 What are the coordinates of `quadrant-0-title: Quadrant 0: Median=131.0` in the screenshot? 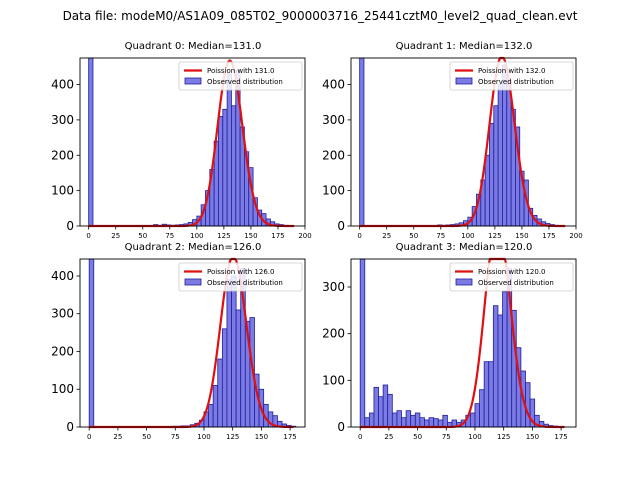 It's located at (193, 46).